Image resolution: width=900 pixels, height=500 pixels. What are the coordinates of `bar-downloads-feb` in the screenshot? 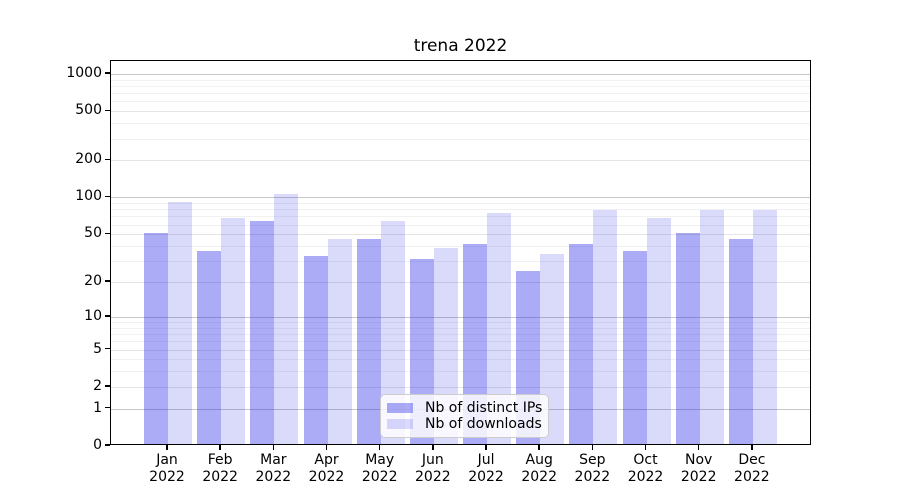 It's located at (233, 331).